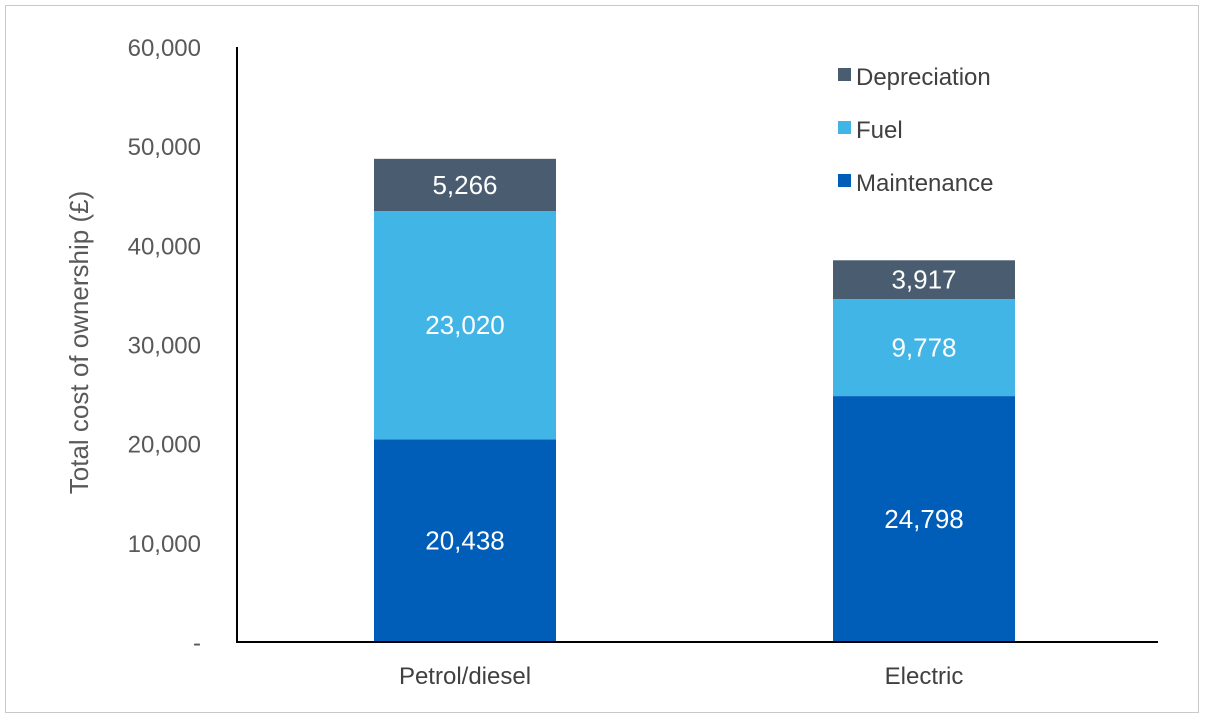 This screenshot has width=1206, height=720. I want to click on y-axis-title-group: Total cost of ownership (£), so click(79, 342).